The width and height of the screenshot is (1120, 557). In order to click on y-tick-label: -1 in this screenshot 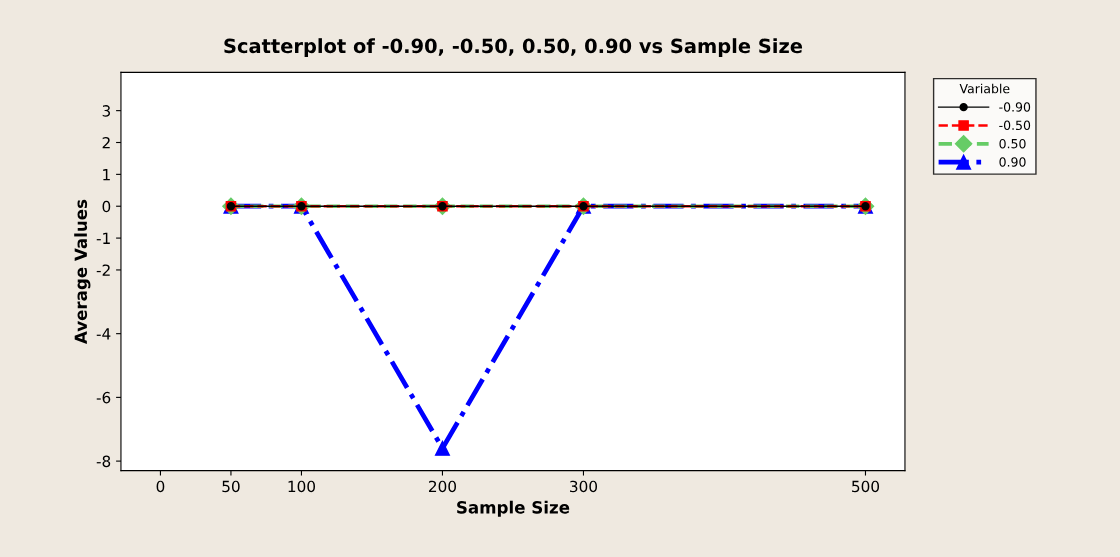, I will do `click(103, 238)`.